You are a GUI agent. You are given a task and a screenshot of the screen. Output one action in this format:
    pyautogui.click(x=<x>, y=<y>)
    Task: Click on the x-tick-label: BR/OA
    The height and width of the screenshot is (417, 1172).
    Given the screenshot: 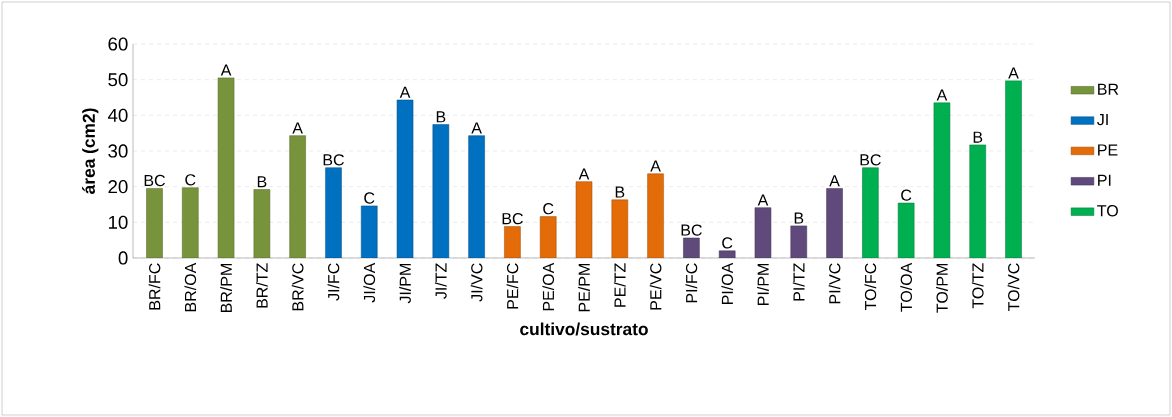 What is the action you would take?
    pyautogui.click(x=190, y=287)
    